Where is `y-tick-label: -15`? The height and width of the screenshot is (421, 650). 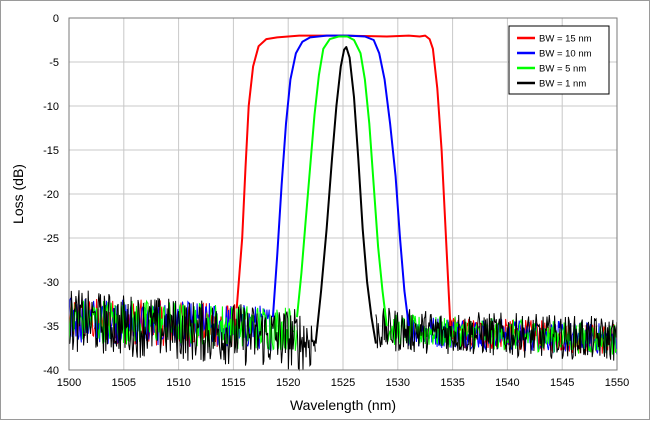 y-tick-label: -15 is located at coordinates (51, 151).